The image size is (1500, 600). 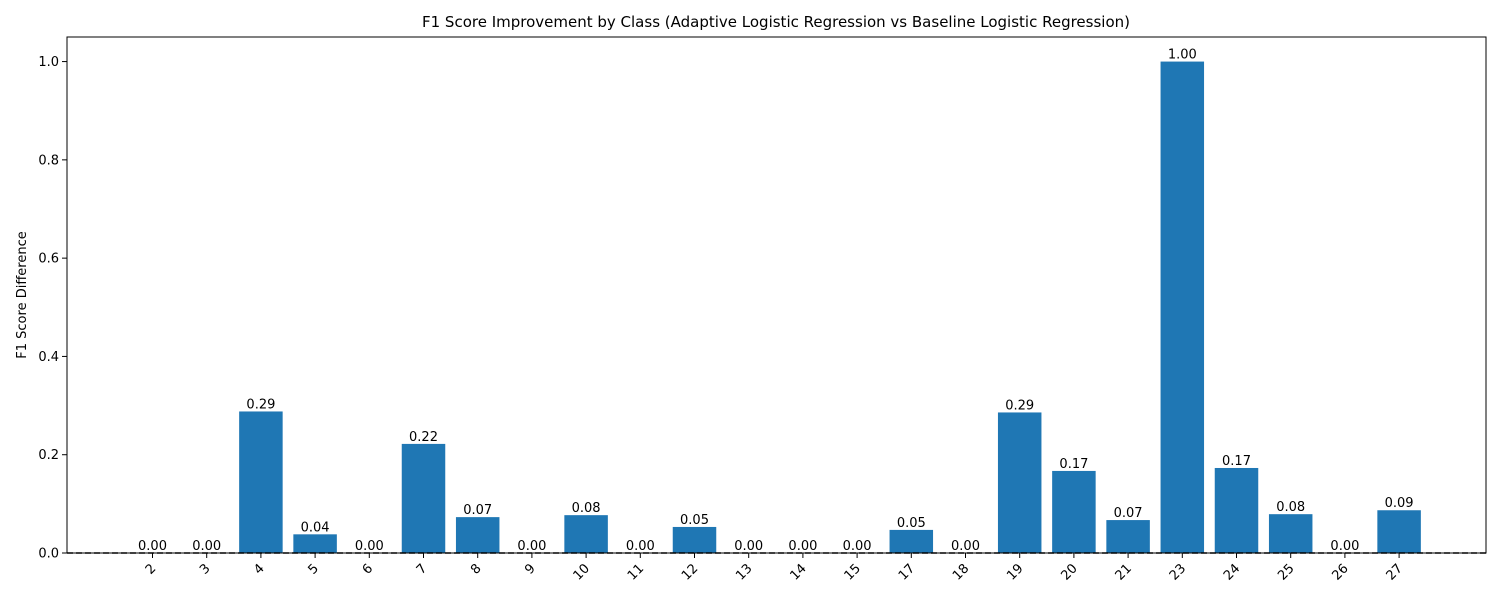 I want to click on x-tick-label-19: 19, so click(x=1015, y=572).